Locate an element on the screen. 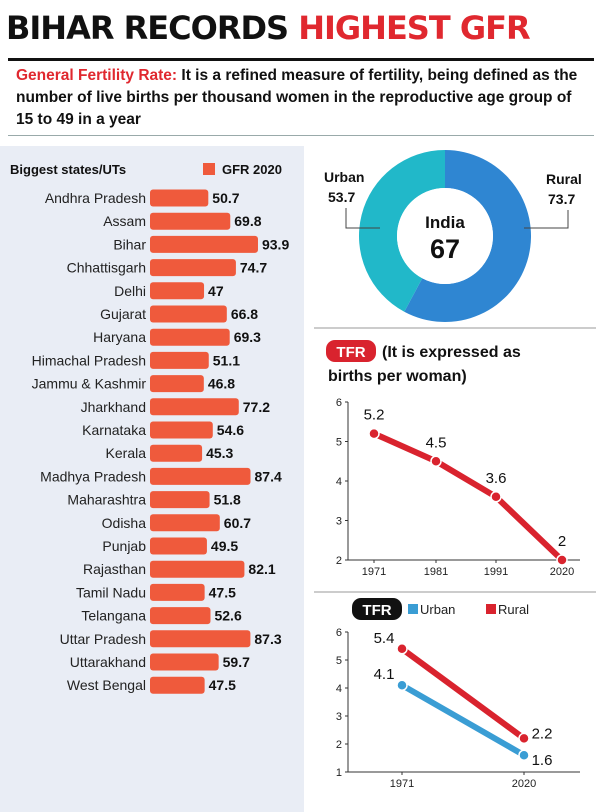 The image size is (600, 812). tfr2-value-label: 4.1 is located at coordinates (384, 674).